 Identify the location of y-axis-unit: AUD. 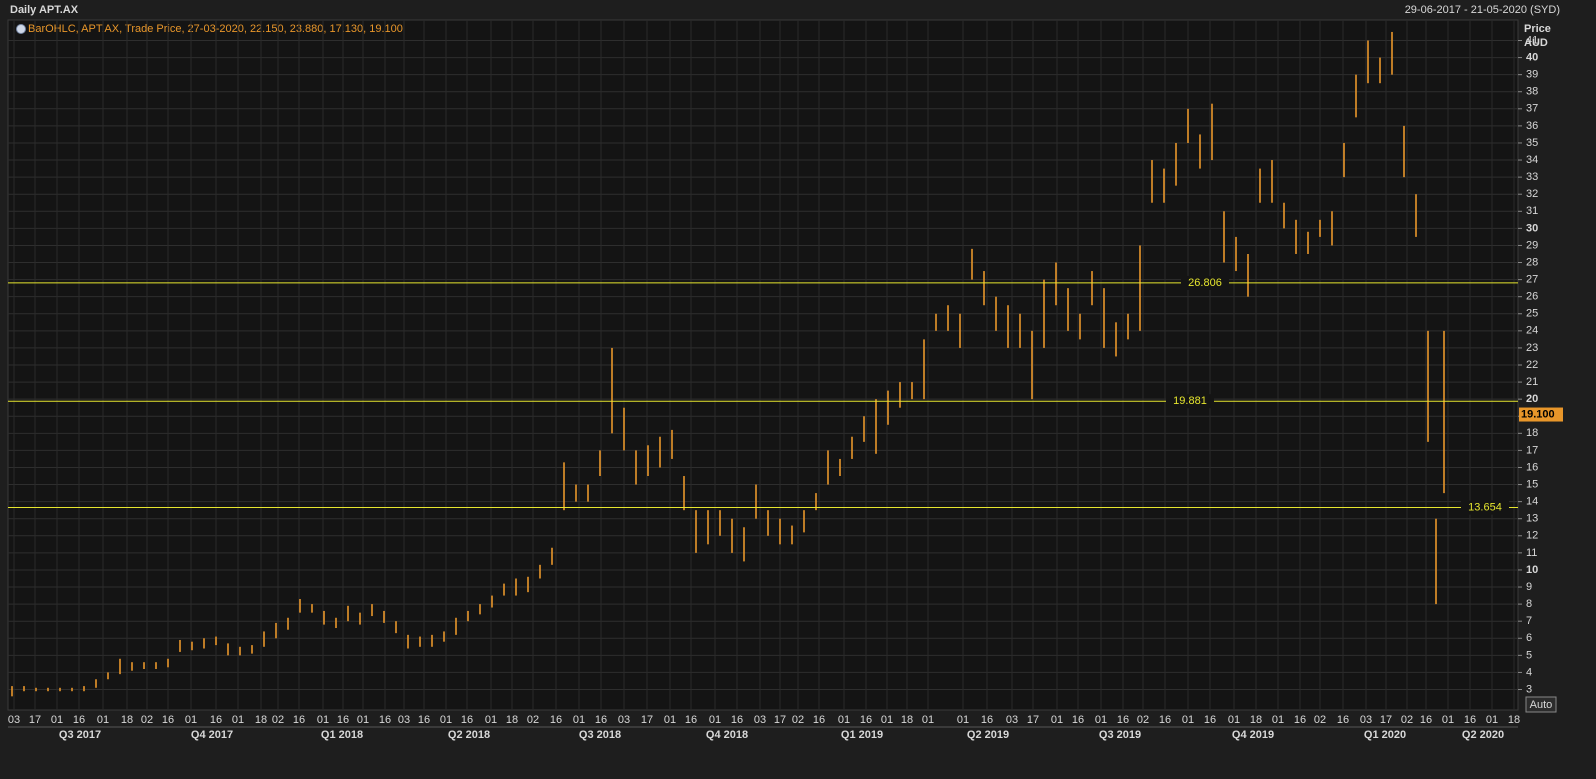
(1536, 43).